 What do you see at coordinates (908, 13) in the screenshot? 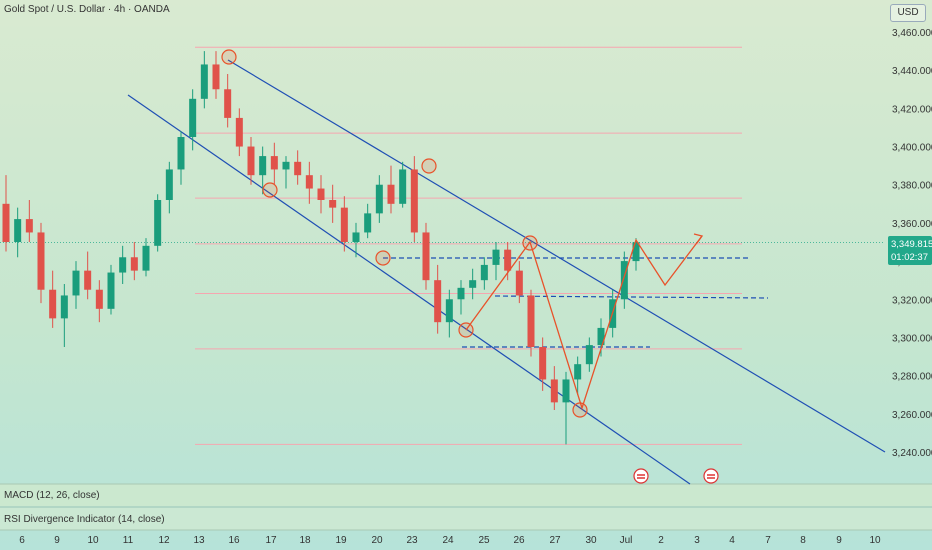
I see `currency-button: USD` at bounding box center [908, 13].